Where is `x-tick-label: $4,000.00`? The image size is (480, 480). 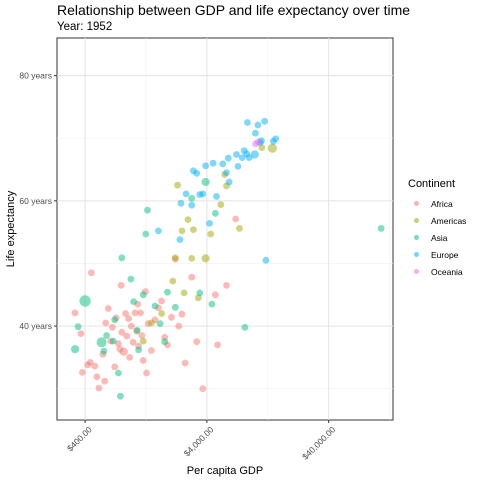 x-tick-label: $4,000.00 is located at coordinates (199, 441).